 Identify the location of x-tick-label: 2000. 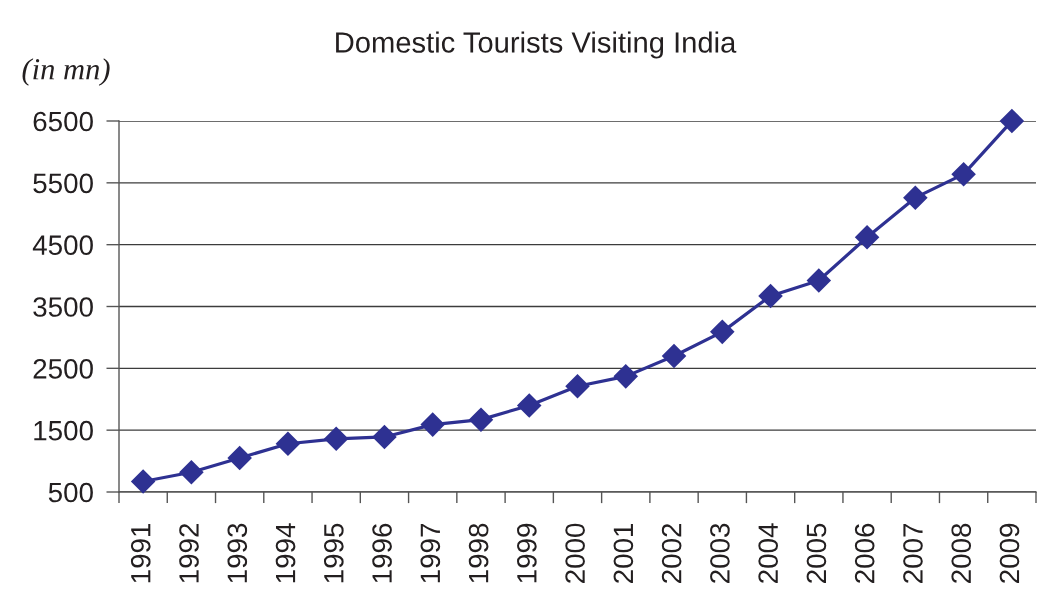
(575, 553).